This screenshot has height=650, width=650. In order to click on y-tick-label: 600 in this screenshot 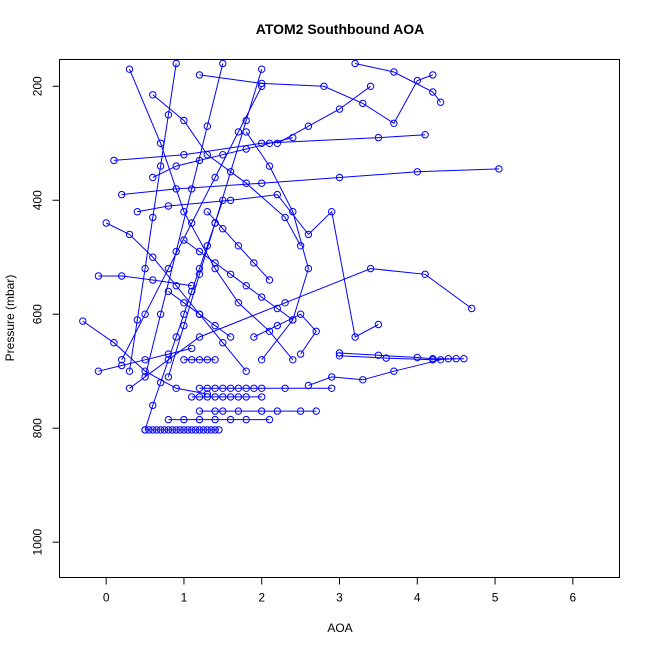, I will do `click(38, 314)`.